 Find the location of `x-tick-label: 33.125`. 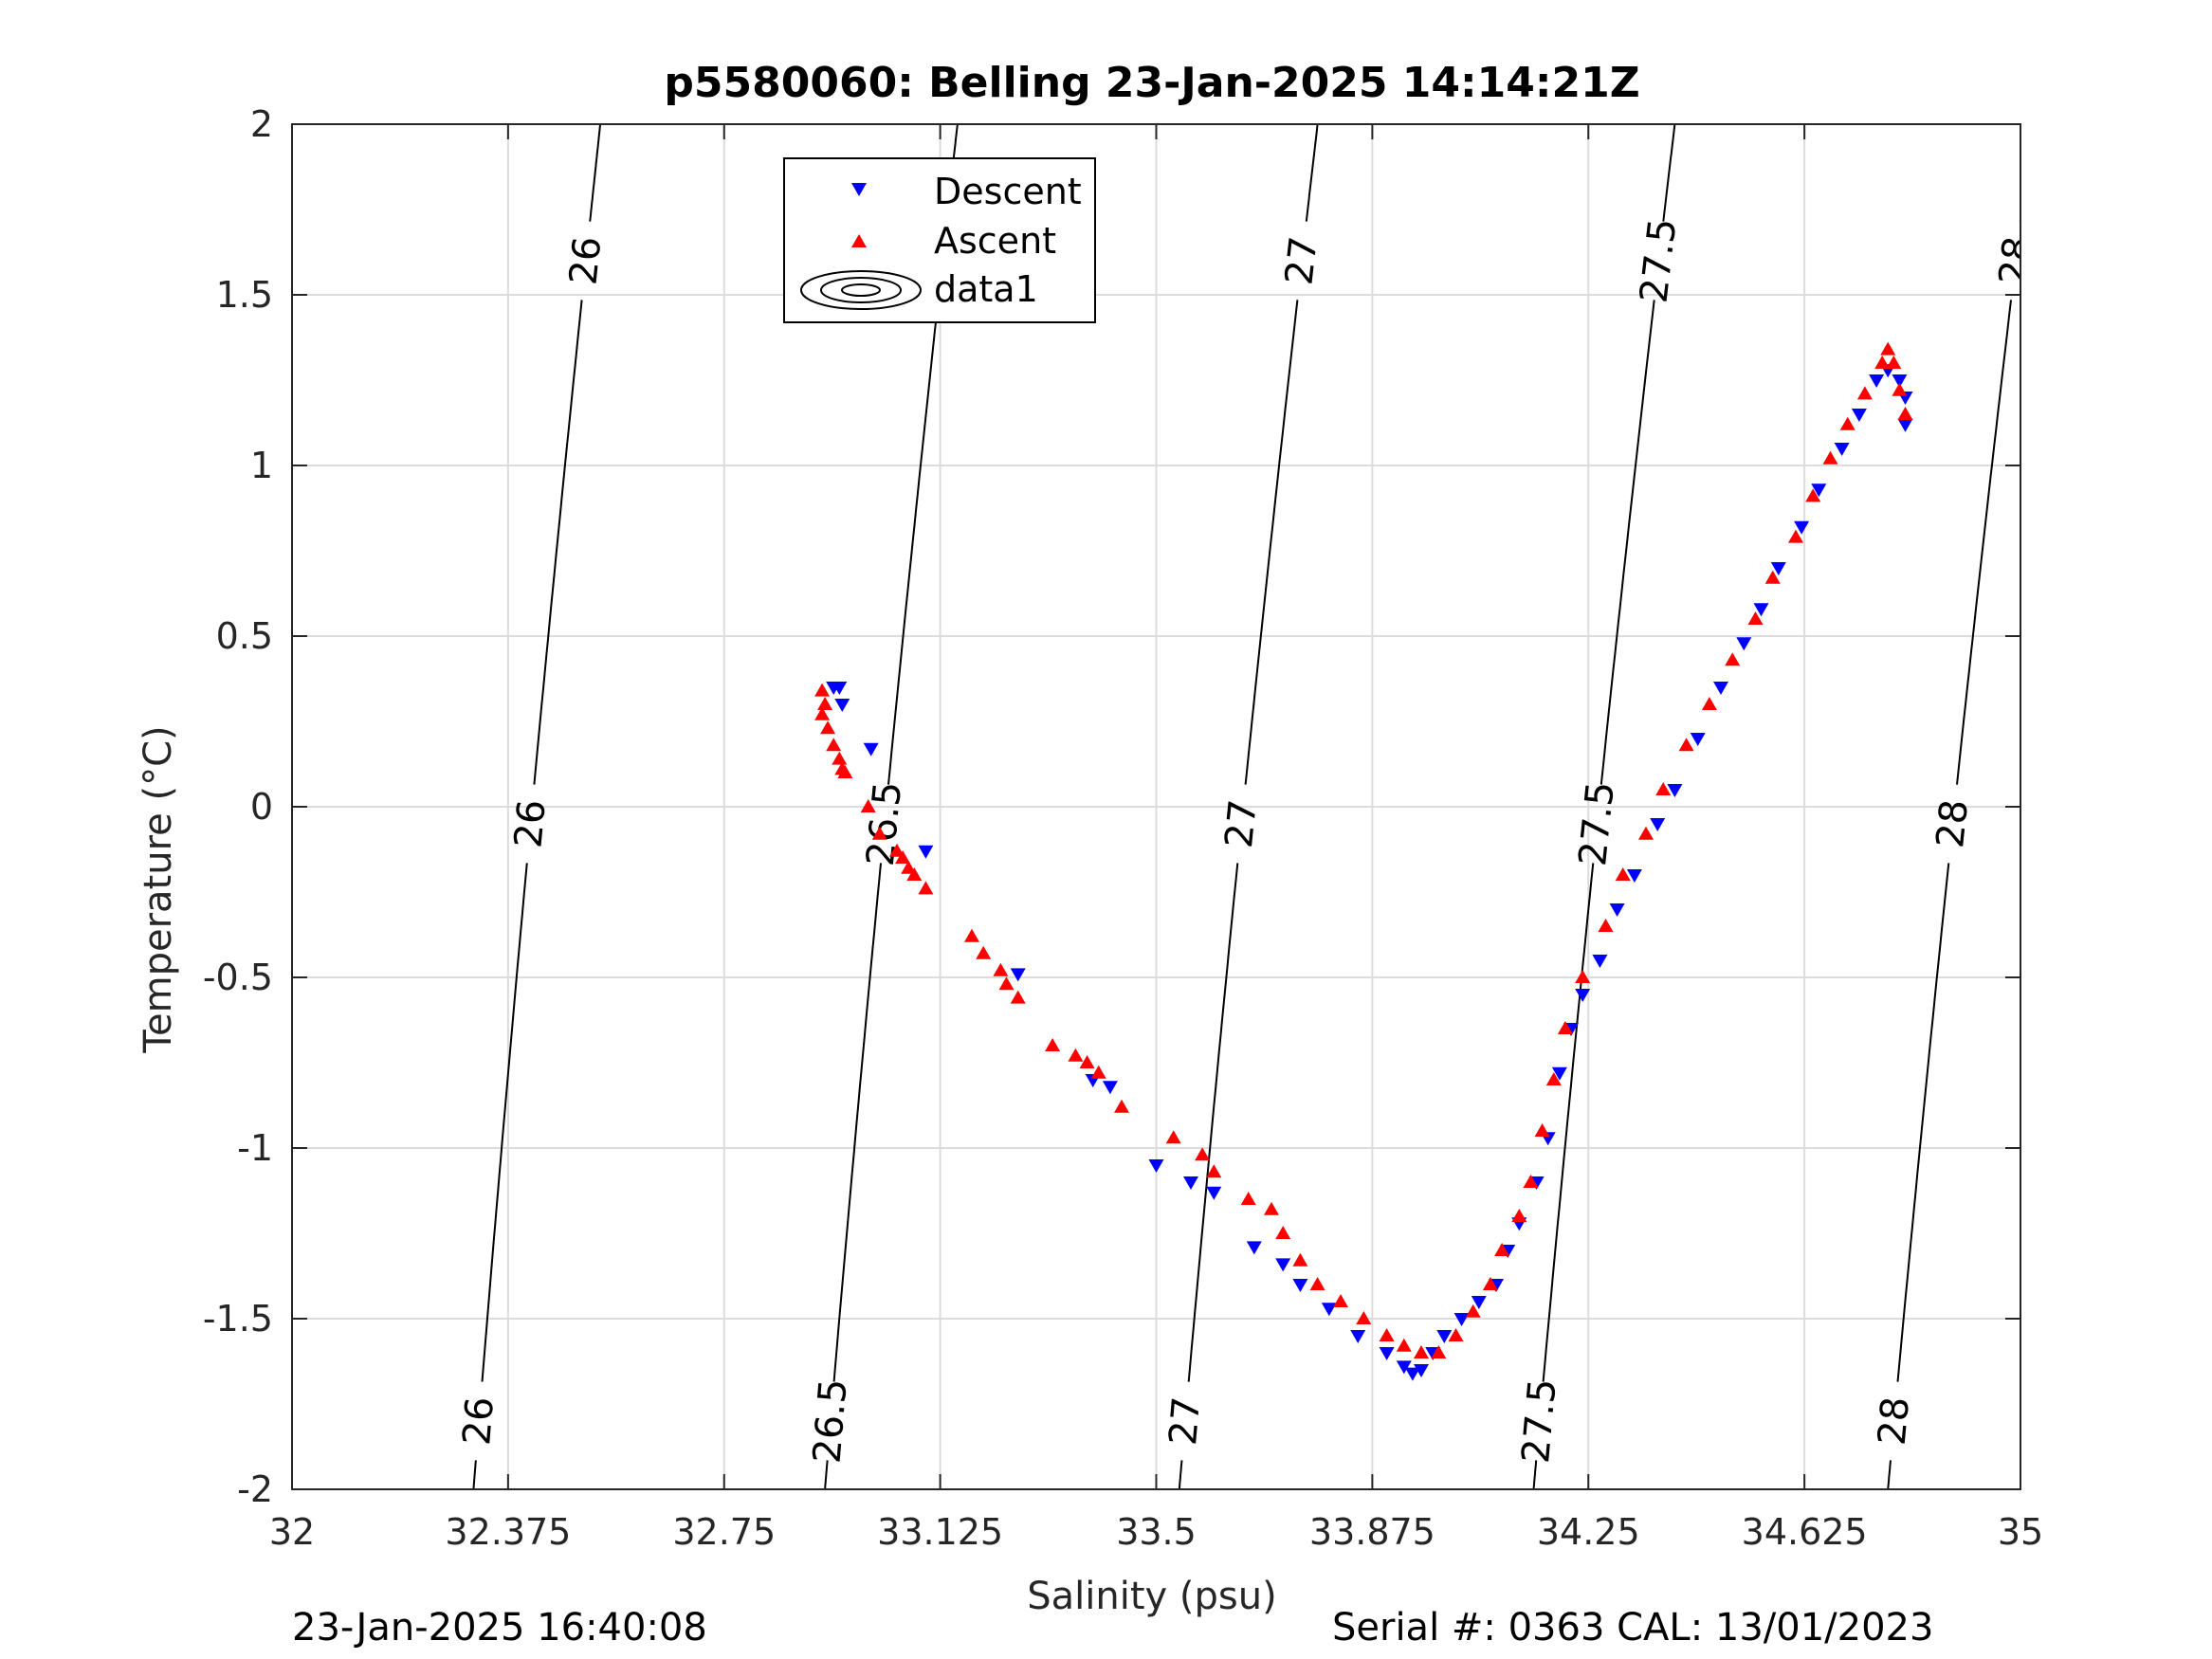

x-tick-label: 33.125 is located at coordinates (940, 1532).